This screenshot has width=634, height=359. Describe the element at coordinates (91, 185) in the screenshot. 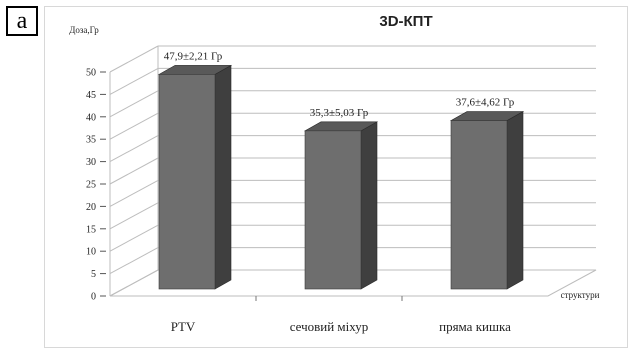

I see `y-tick-label: 25` at that location.